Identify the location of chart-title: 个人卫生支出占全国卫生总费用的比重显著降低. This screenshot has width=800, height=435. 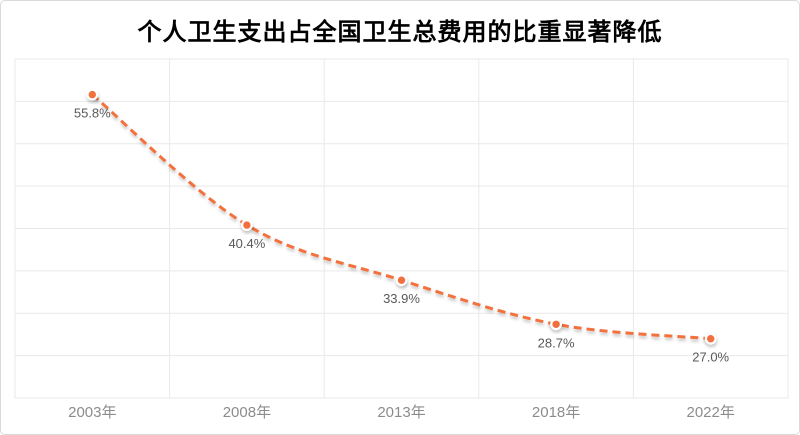
(400, 32).